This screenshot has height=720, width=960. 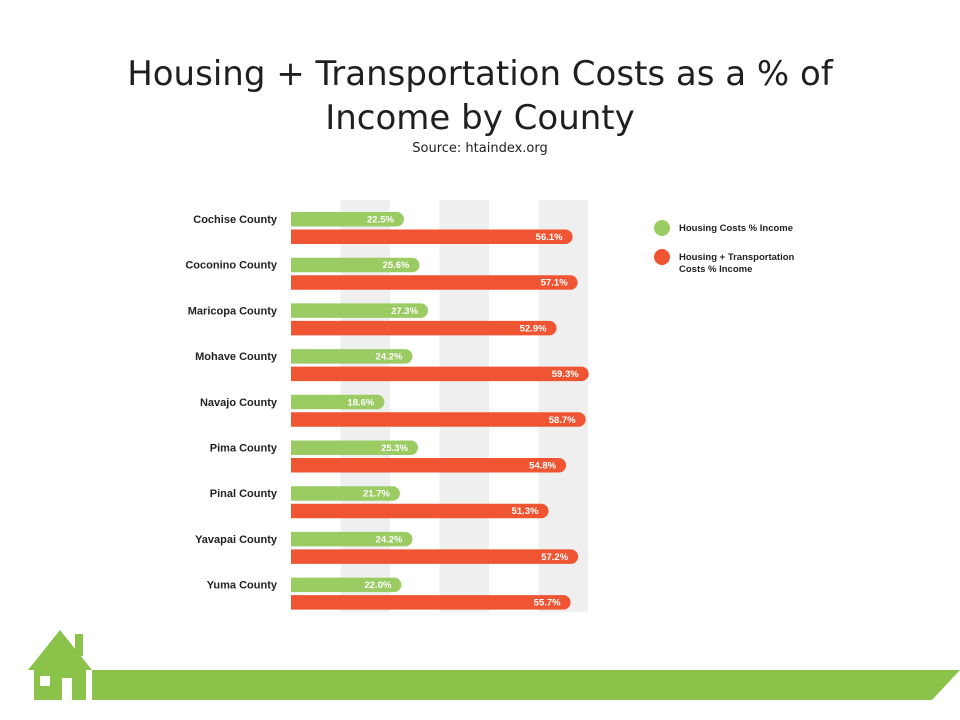 I want to click on house-icon, so click(x=60, y=665).